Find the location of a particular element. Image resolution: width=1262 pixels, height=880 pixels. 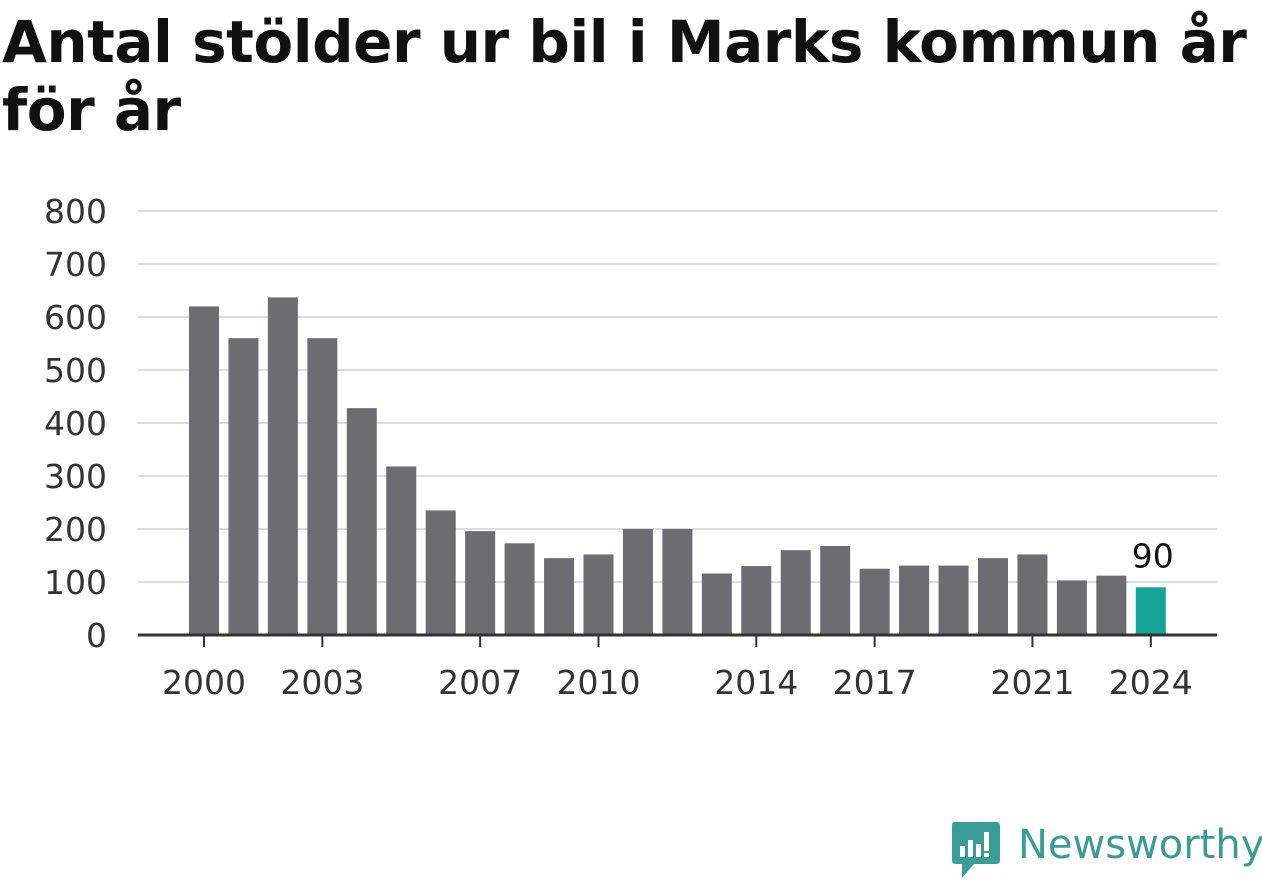

newsworthy-logo-text: Newsworthy is located at coordinates (1140, 845).